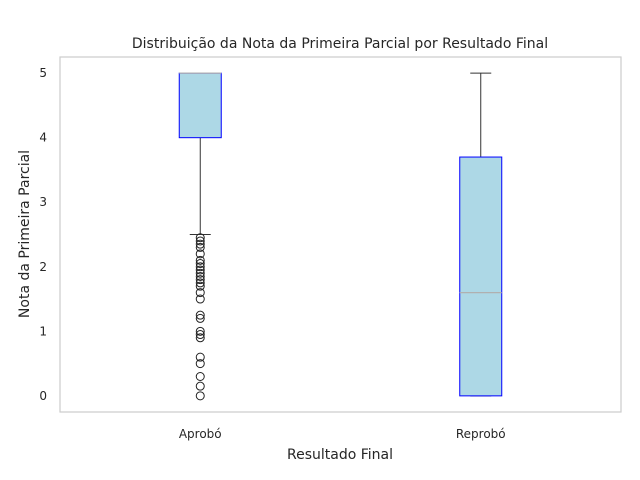 Image resolution: width=640 pixels, height=480 pixels. I want to click on x-axis-ticks: Aprobó Reprobó, so click(342, 434).